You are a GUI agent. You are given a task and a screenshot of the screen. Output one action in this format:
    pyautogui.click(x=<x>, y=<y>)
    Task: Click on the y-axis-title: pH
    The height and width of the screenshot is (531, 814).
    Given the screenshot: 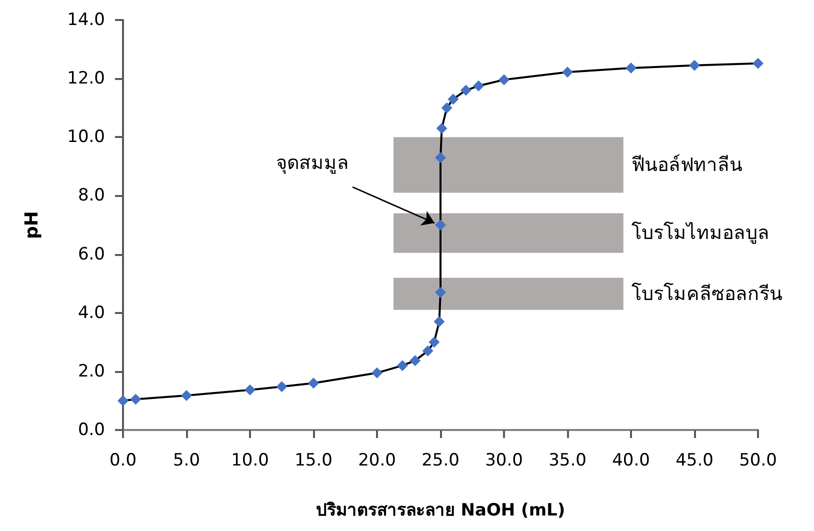 What is the action you would take?
    pyautogui.click(x=32, y=225)
    